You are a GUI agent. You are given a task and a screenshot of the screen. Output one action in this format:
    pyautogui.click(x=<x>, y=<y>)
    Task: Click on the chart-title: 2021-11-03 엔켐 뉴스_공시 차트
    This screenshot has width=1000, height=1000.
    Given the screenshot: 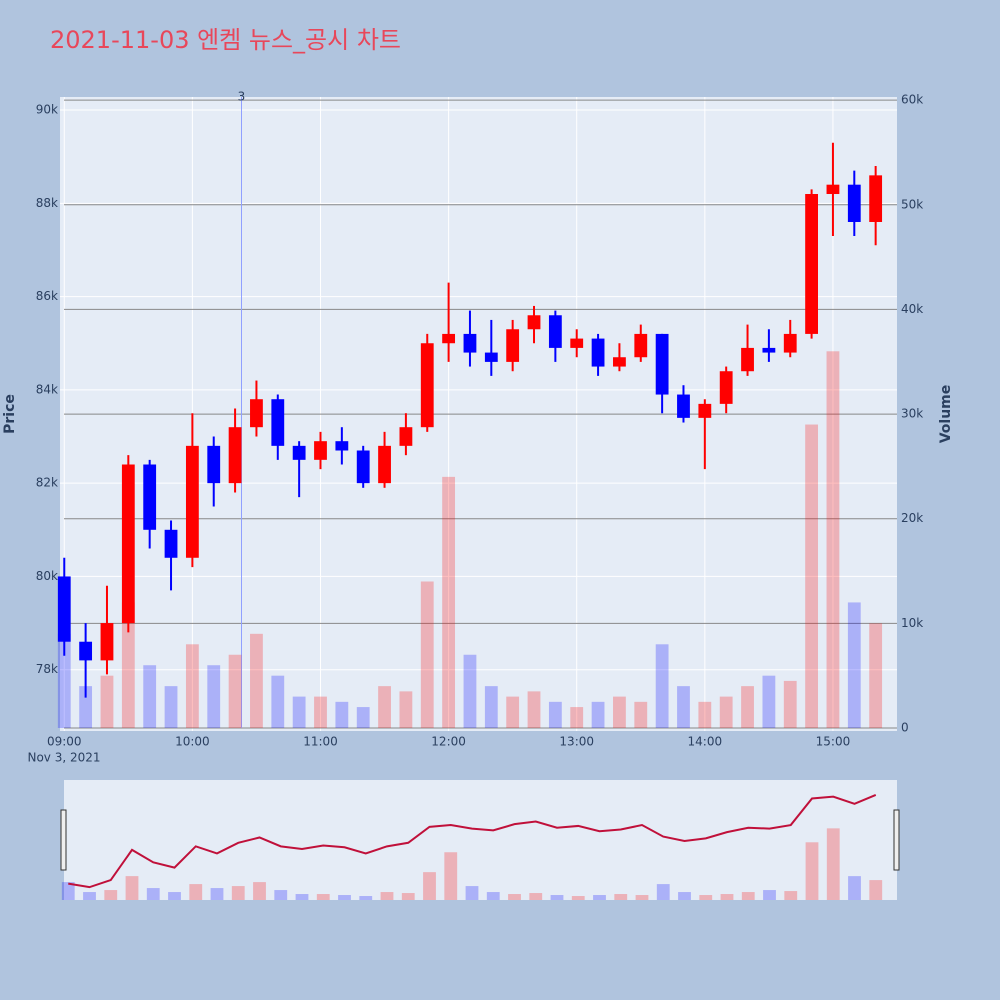 What is the action you would take?
    pyautogui.click(x=225, y=40)
    